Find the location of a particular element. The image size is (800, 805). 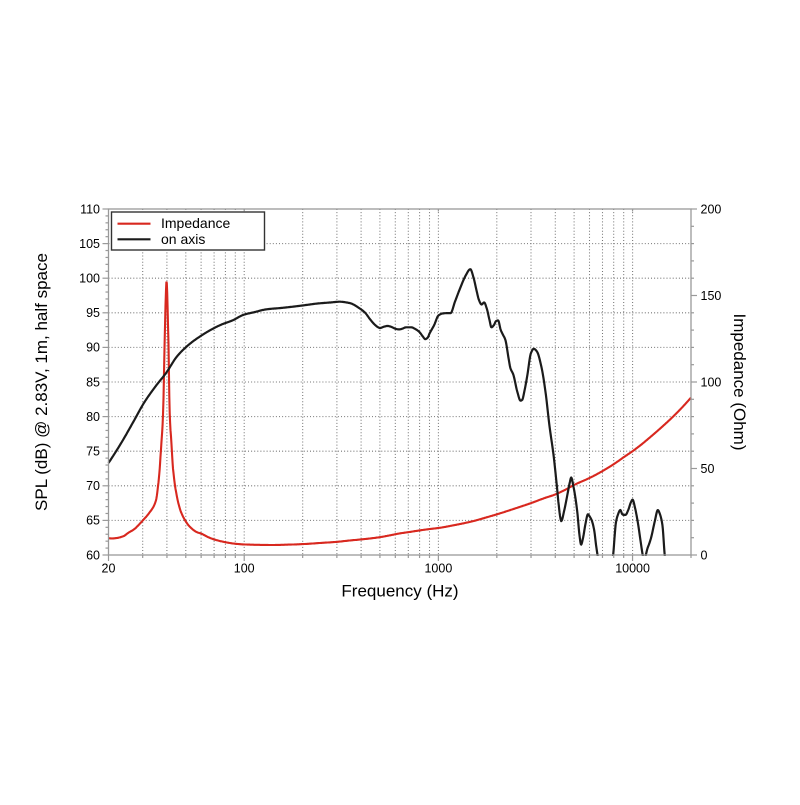

svg-text: 0 is located at coordinates (704, 555).